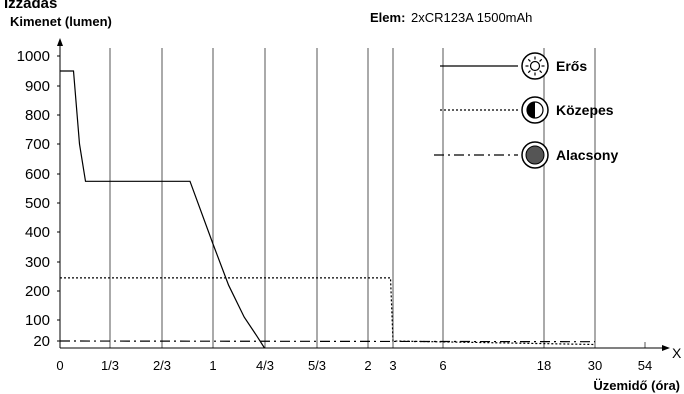 Image resolution: width=684 pixels, height=394 pixels. What do you see at coordinates (535, 155) in the screenshot?
I see `filled-circle-icon` at bounding box center [535, 155].